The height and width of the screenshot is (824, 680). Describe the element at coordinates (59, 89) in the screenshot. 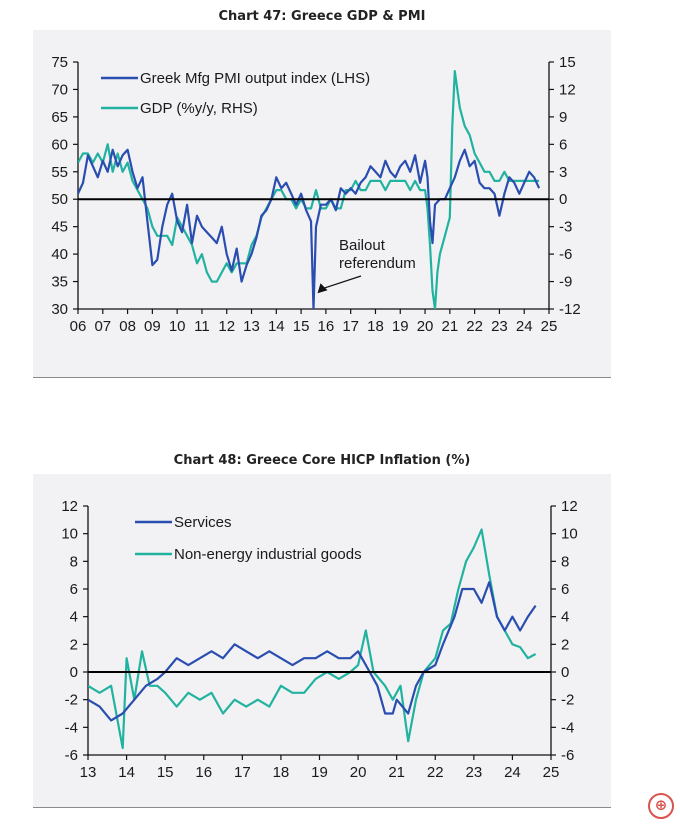

I see `left-tick-label: 70` at that location.